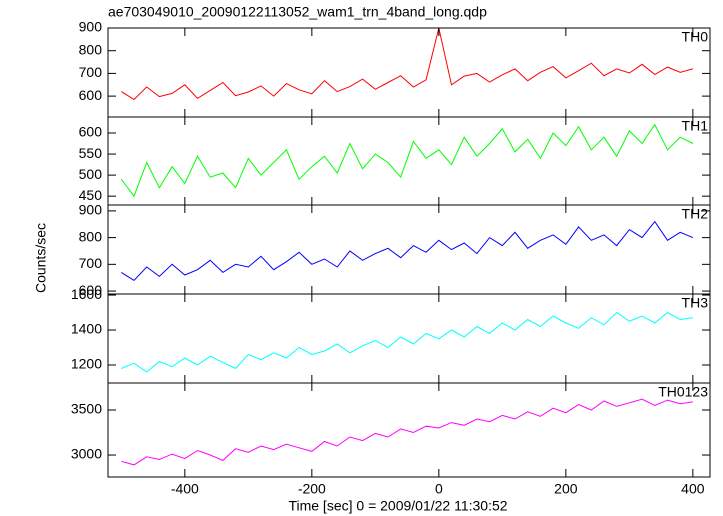 Image resolution: width=723 pixels, height=516 pixels. I want to click on y-tick-label: 450, so click(91, 195).